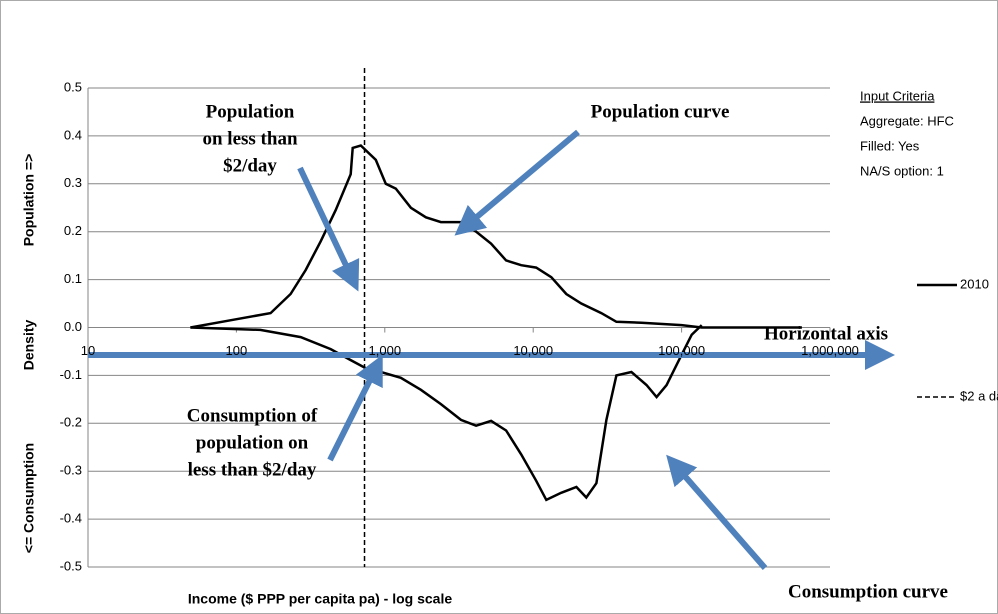  What do you see at coordinates (73, 326) in the screenshot?
I see `y-tick-label: 0.0` at bounding box center [73, 326].